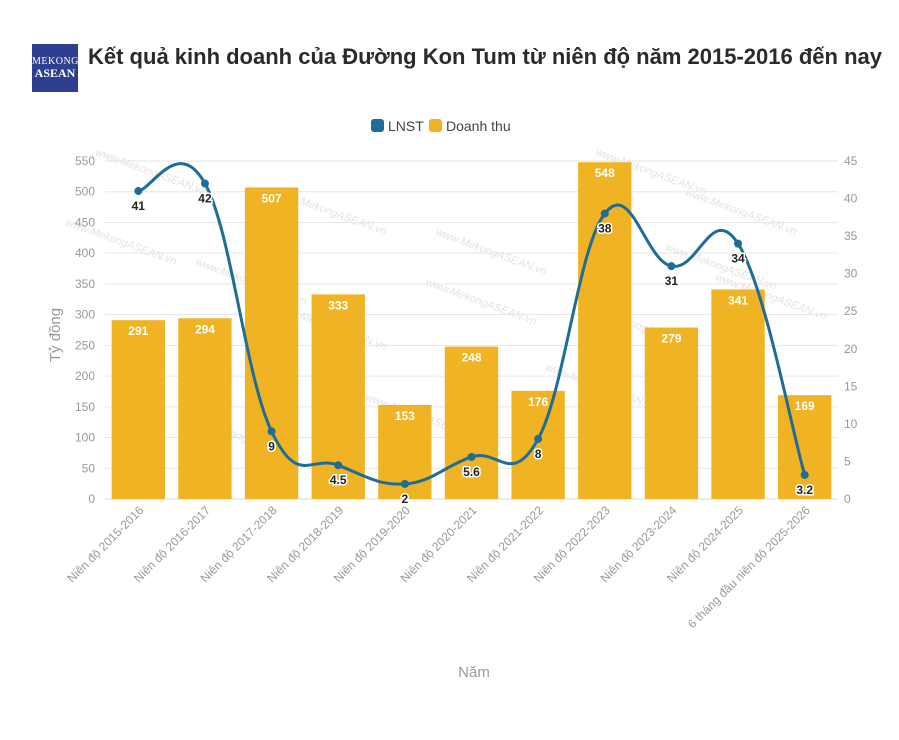  I want to click on legend-label-doanh-thu: Doanh thu, so click(478, 126).